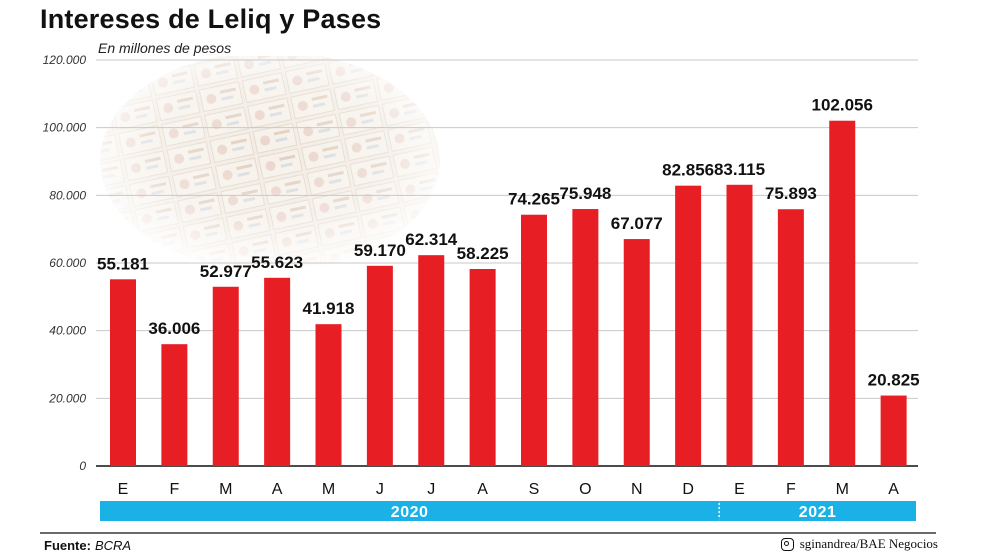 This screenshot has height=558, width=992. Describe the element at coordinates (739, 169) in the screenshot. I see `data-label: 83.115` at that location.